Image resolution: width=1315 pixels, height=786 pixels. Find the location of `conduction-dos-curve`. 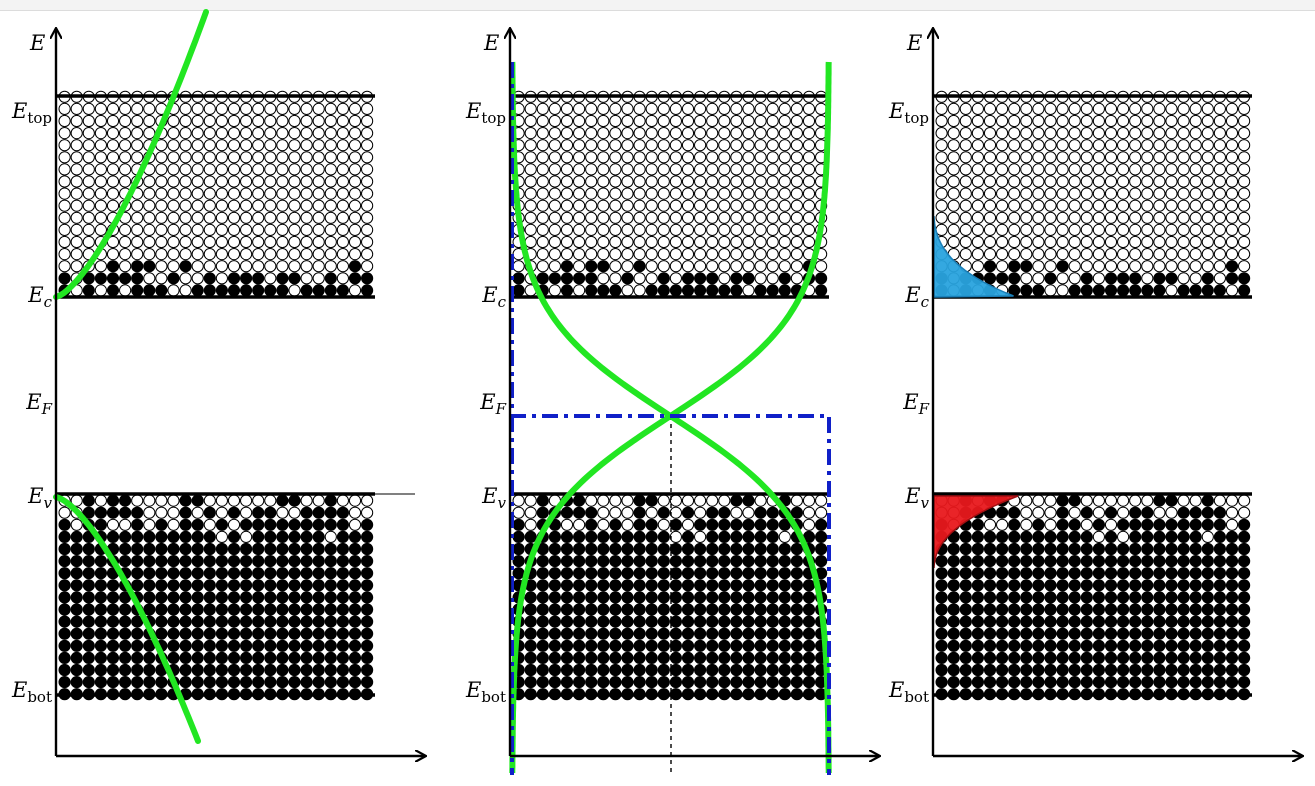

conduction-dos-curve is located at coordinates (131, 154).